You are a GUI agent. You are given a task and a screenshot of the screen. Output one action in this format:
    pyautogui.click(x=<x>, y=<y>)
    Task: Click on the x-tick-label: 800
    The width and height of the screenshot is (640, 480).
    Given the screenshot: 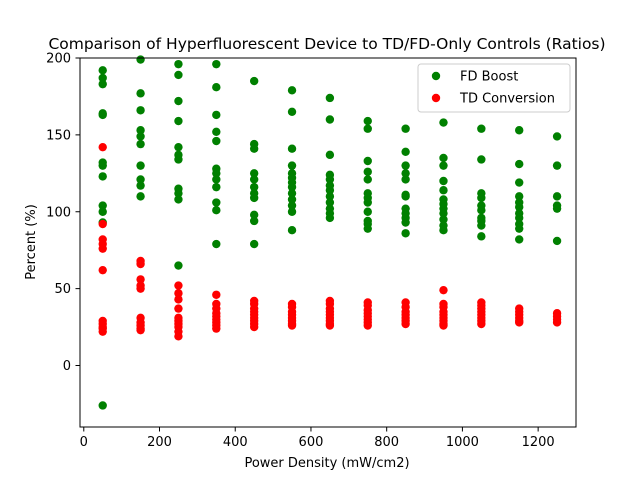 What is the action you would take?
    pyautogui.click(x=386, y=442)
    